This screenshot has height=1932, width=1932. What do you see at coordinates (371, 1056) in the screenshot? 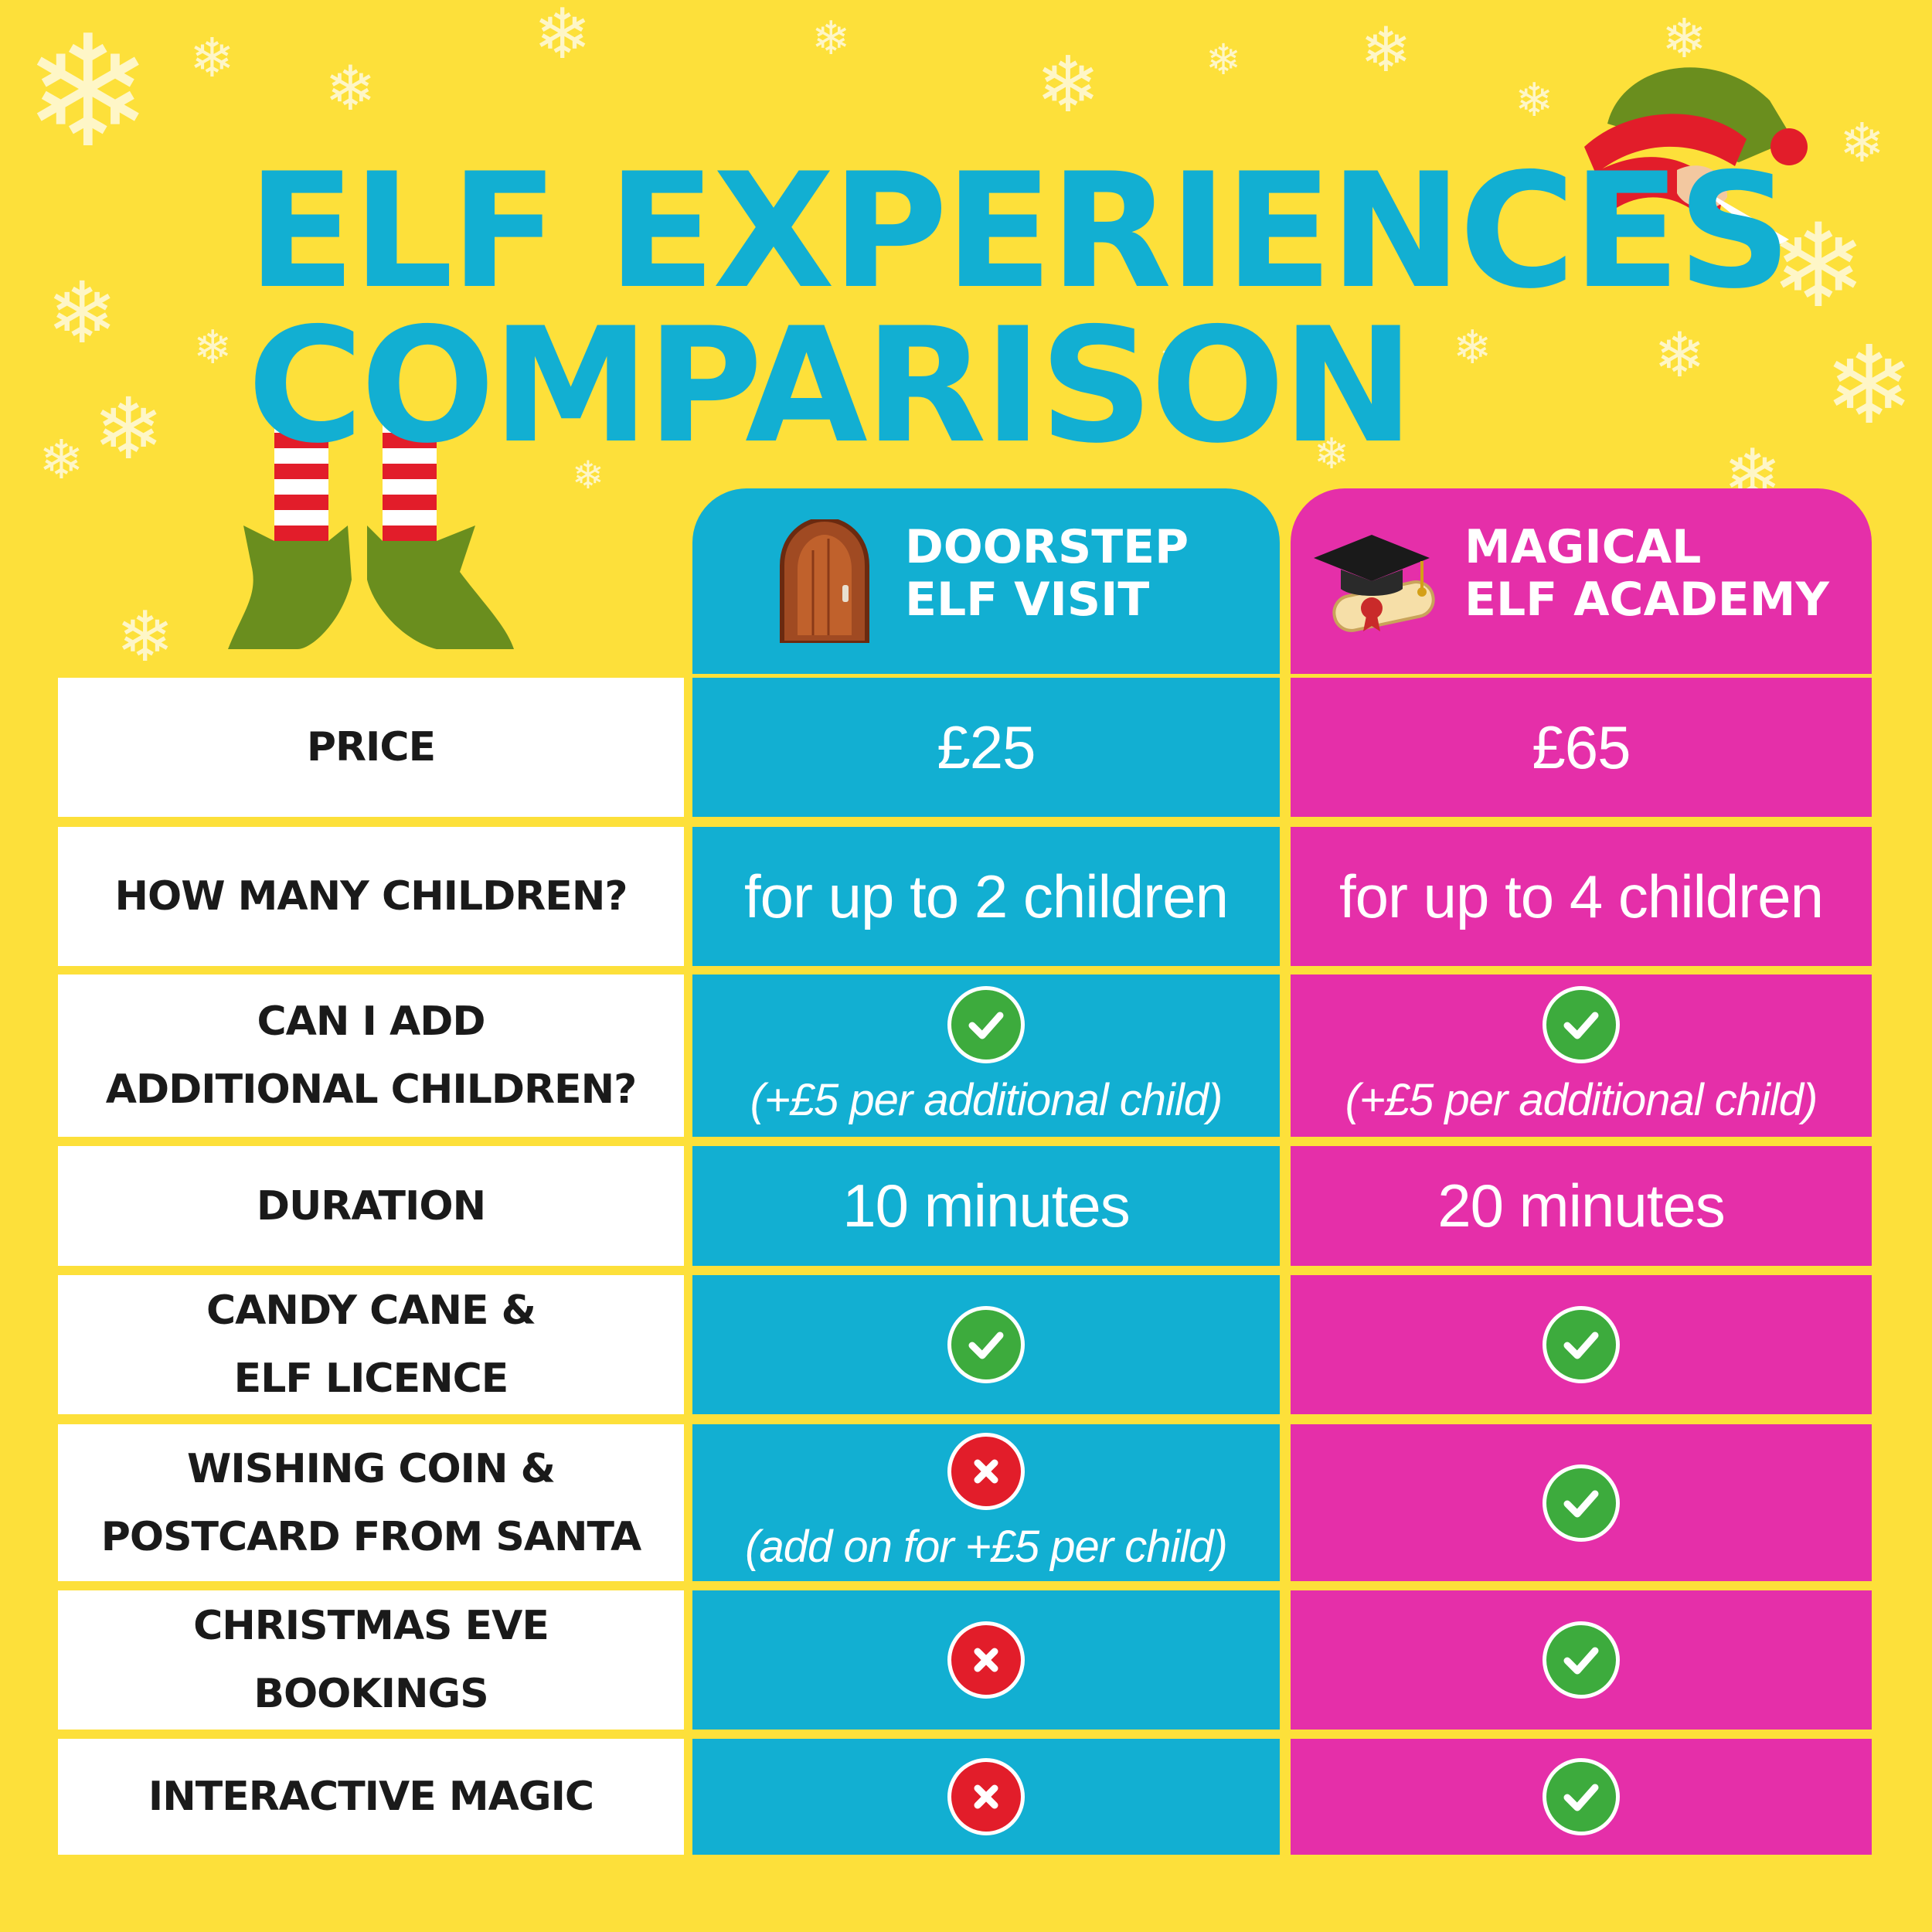
I see `row-label: CAN I ADD ADDITIONAL CHILDREN?` at bounding box center [371, 1056].